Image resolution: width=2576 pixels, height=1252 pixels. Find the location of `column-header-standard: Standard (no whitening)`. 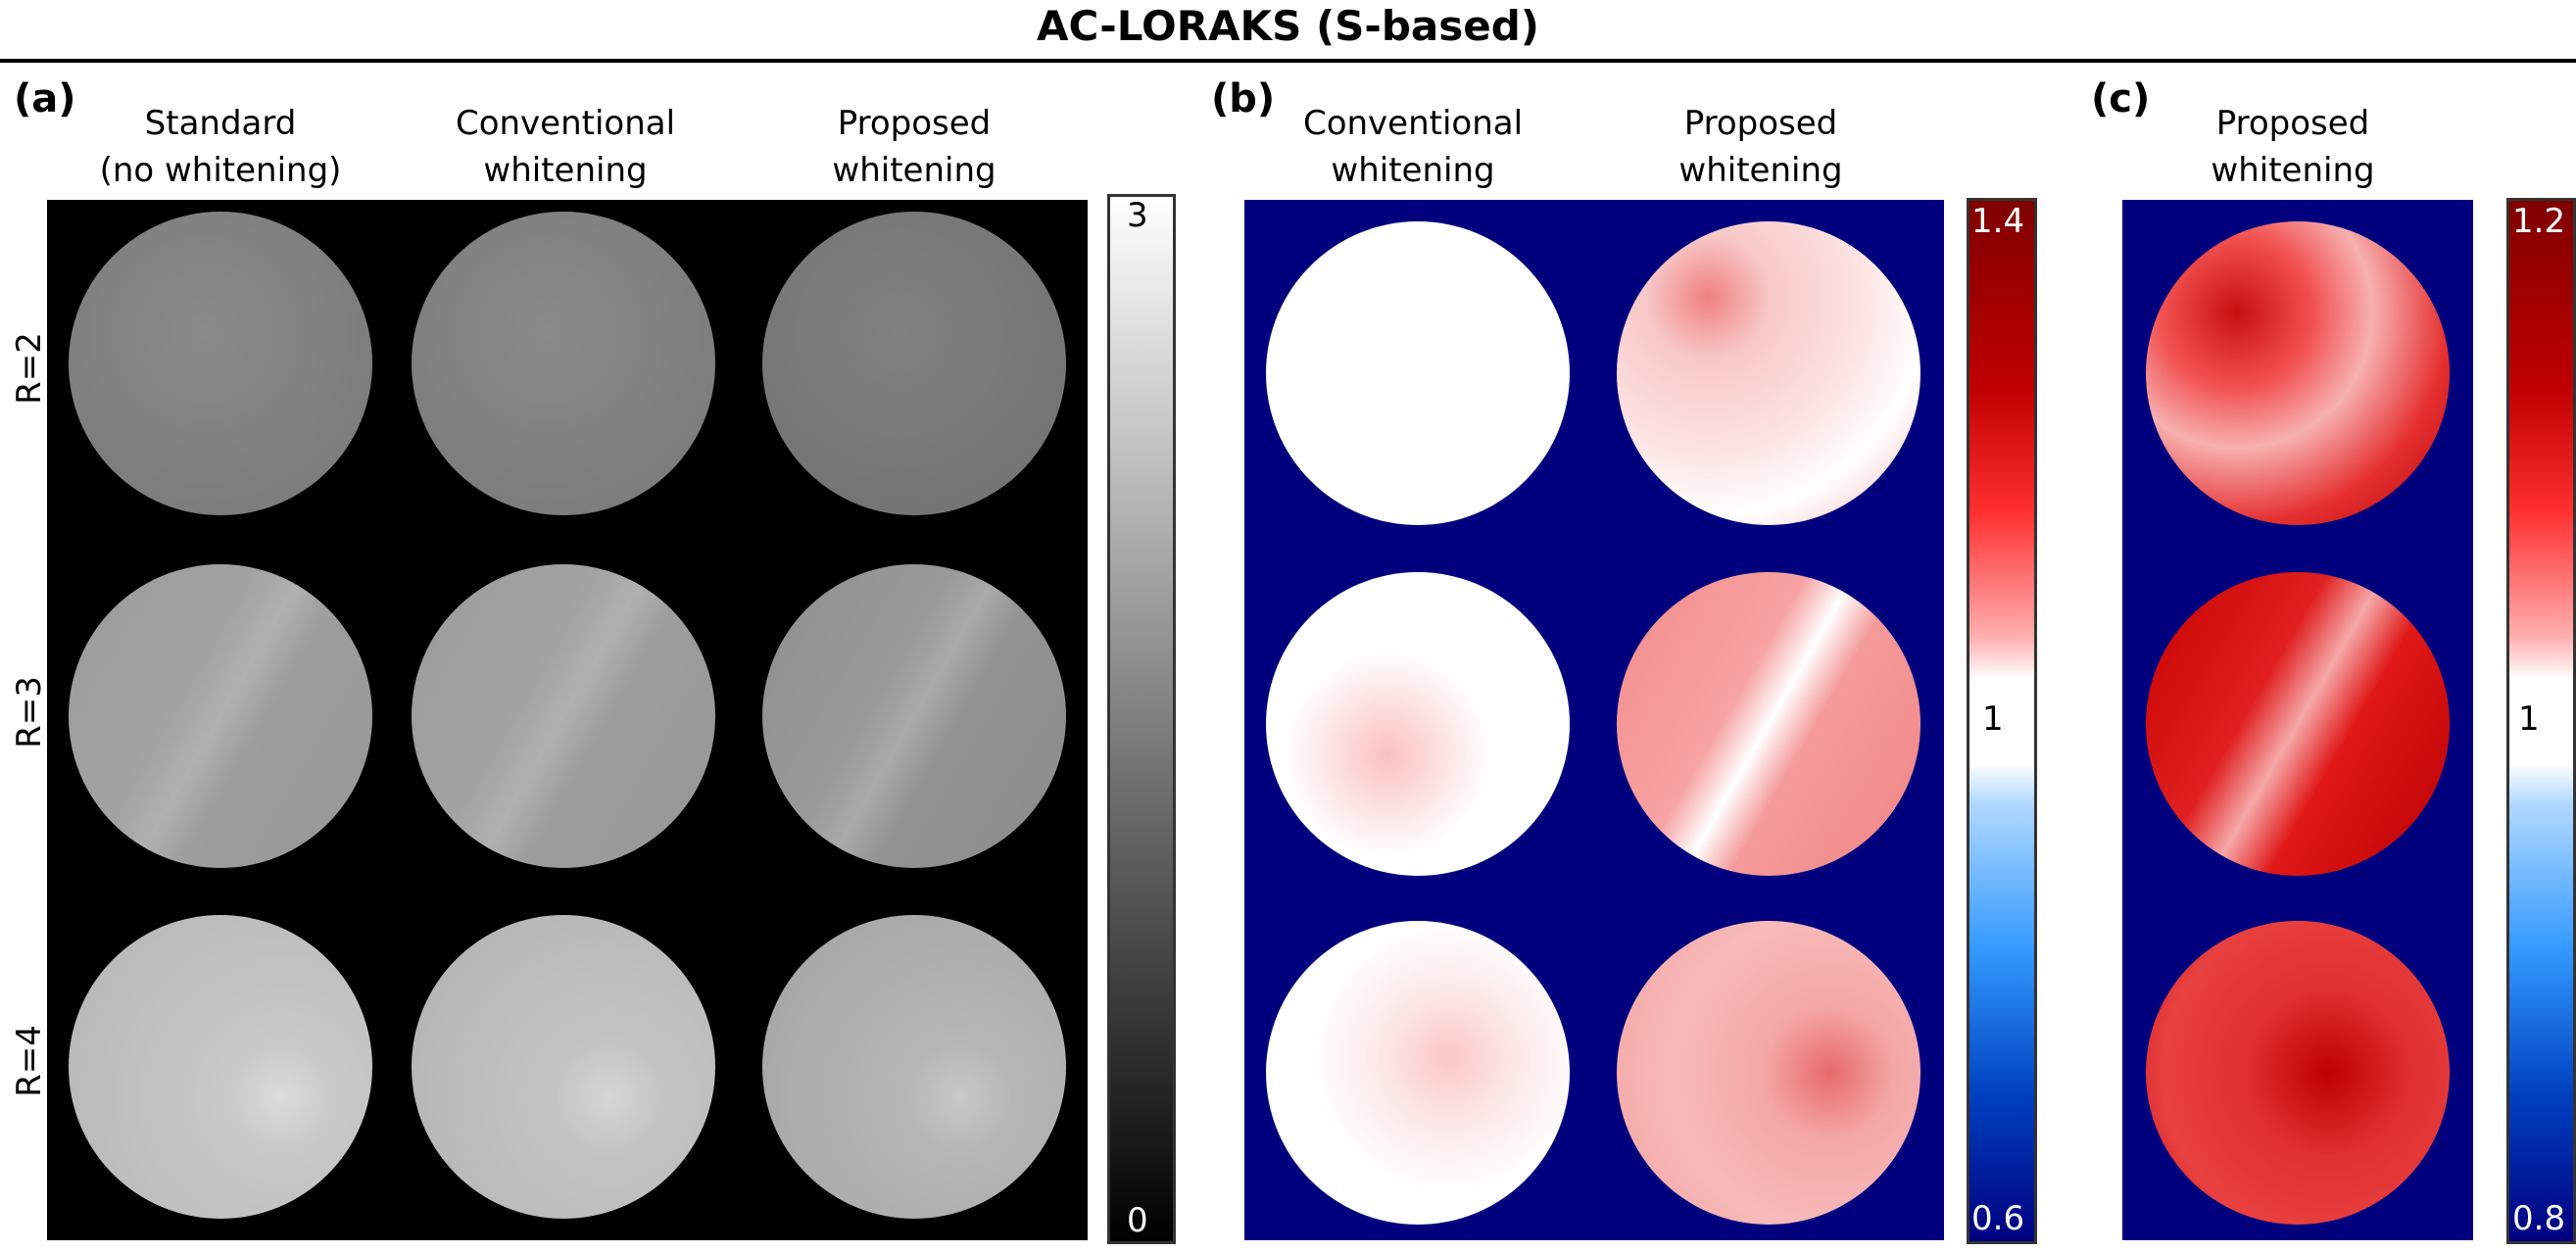

column-header-standard: Standard (no whitening) is located at coordinates (220, 147).